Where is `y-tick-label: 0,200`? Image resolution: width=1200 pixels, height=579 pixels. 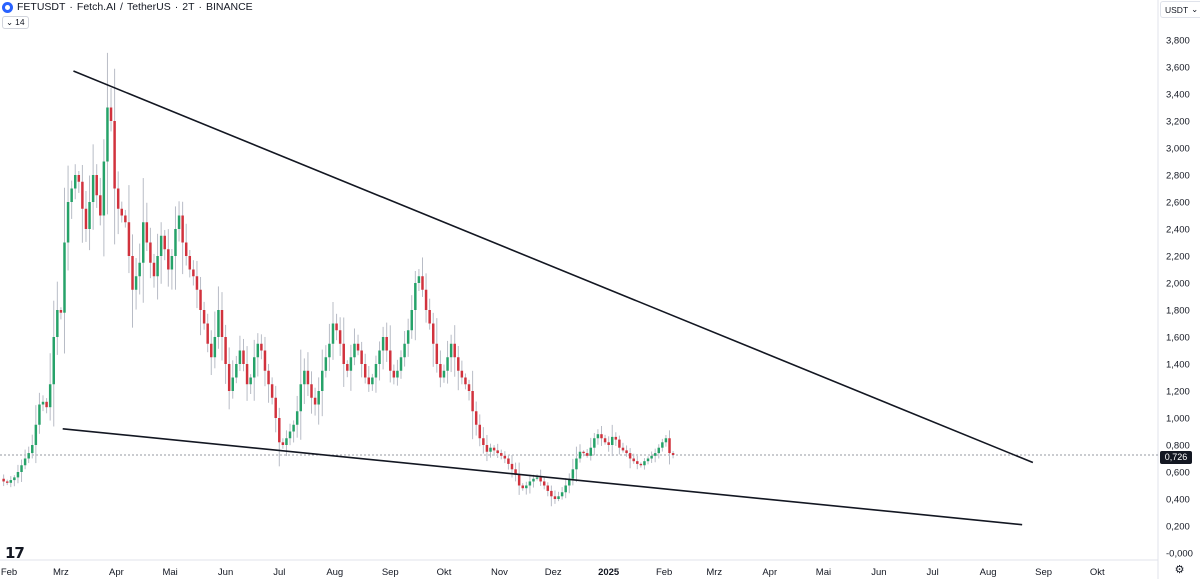
y-tick-label: 0,200 is located at coordinates (1178, 527).